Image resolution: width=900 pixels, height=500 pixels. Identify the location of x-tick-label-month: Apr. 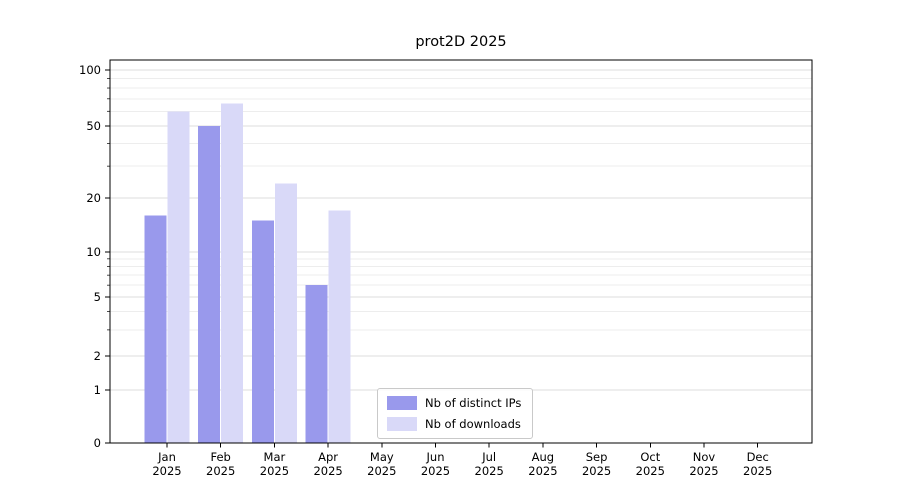
(328, 457).